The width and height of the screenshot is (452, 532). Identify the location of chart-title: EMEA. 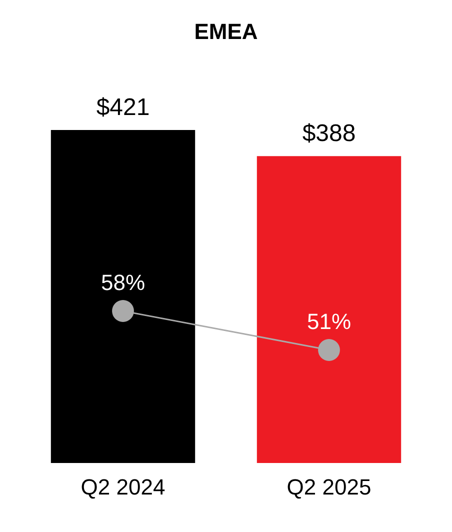
(226, 31).